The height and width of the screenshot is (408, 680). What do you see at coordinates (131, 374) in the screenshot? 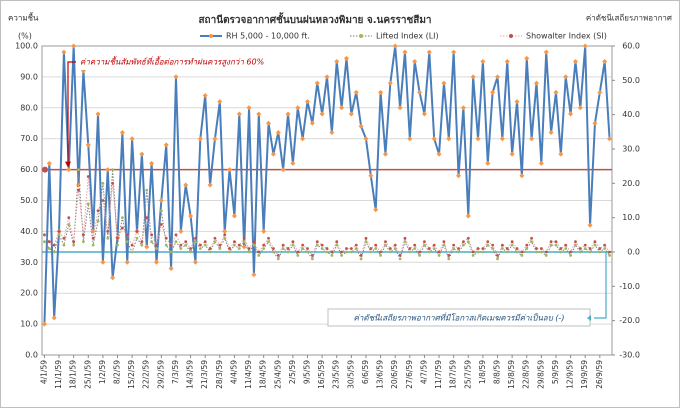
I see `x-tick-label: 15/2/59` at bounding box center [131, 374].